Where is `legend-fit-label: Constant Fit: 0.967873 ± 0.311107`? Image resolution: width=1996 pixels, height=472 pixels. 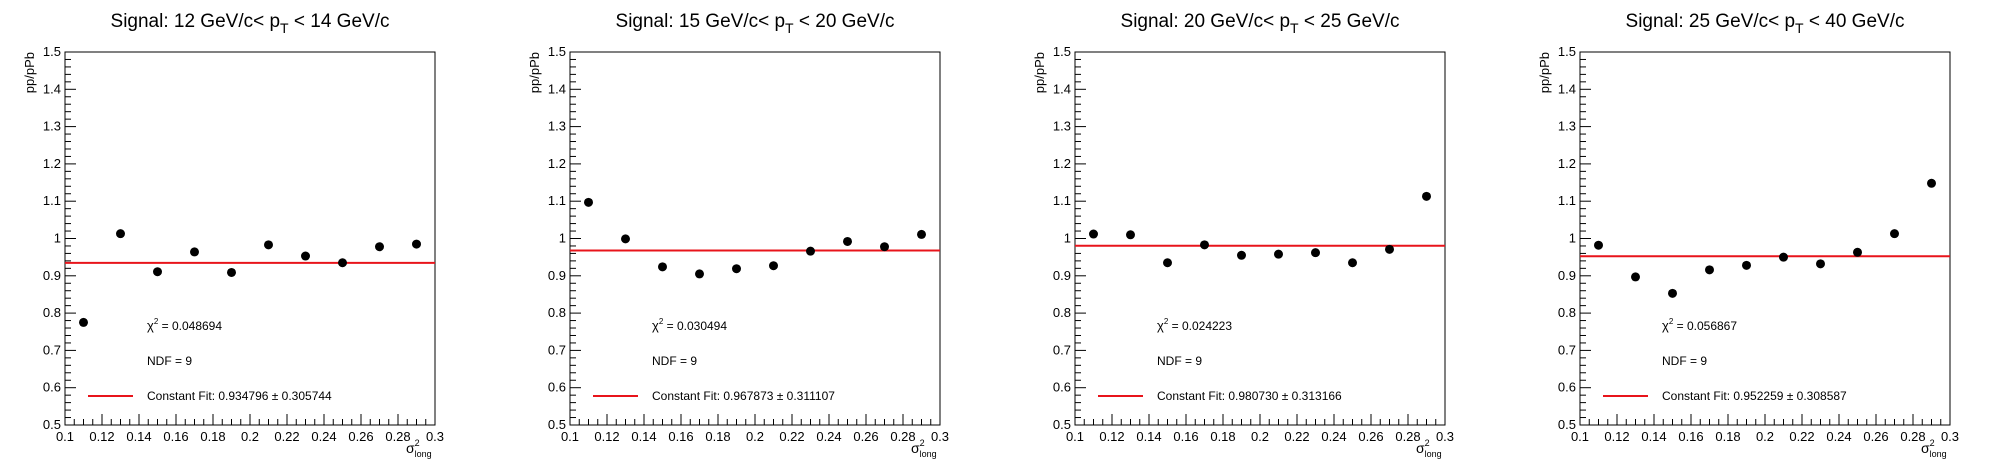 legend-fit-label: Constant Fit: 0.967873 ± 0.311107 is located at coordinates (743, 396).